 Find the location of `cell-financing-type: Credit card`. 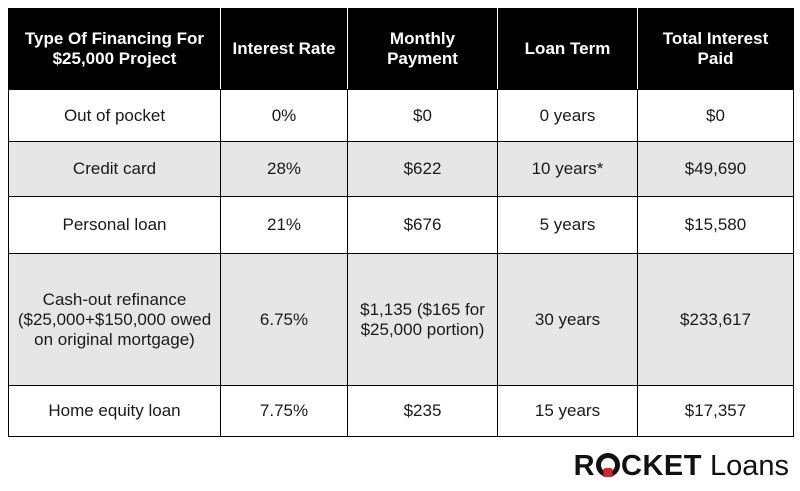

cell-financing-type: Credit card is located at coordinates (114, 169).